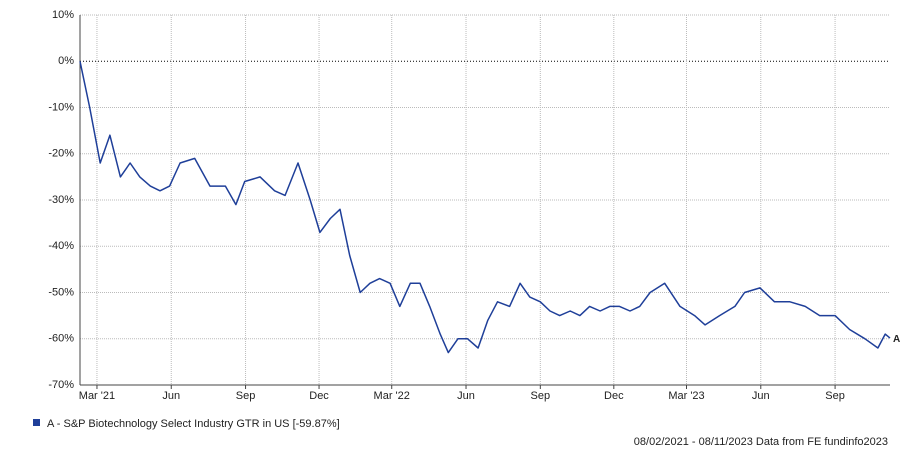  I want to click on x-tick-label: Mar '21, so click(97, 396).